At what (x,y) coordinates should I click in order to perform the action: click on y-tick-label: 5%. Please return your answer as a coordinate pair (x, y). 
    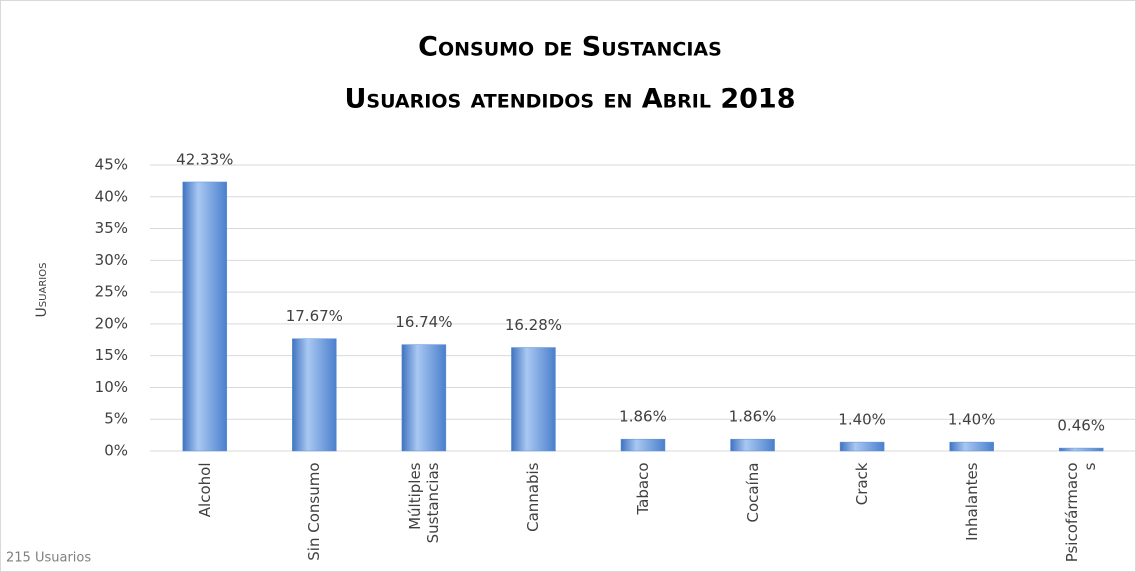
    Looking at the image, I should click on (116, 419).